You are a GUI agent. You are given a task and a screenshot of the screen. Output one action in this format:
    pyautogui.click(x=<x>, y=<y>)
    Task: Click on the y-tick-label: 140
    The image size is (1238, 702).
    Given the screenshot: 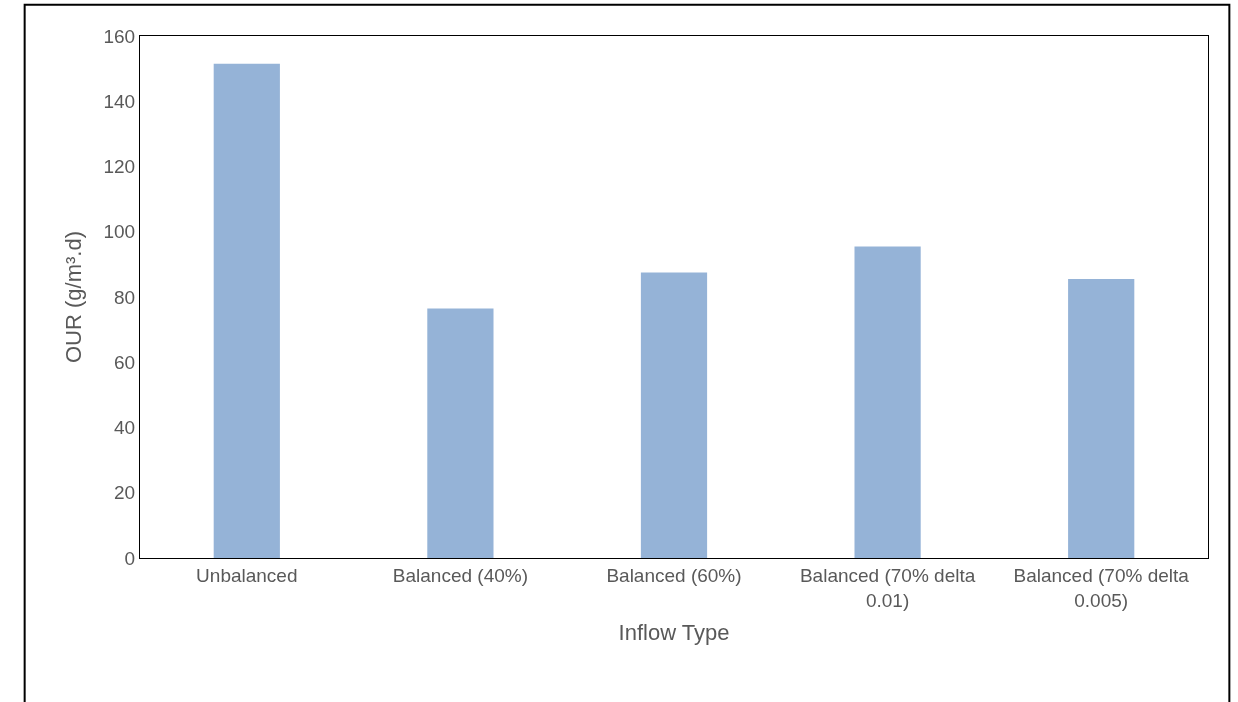 What is the action you would take?
    pyautogui.click(x=119, y=101)
    